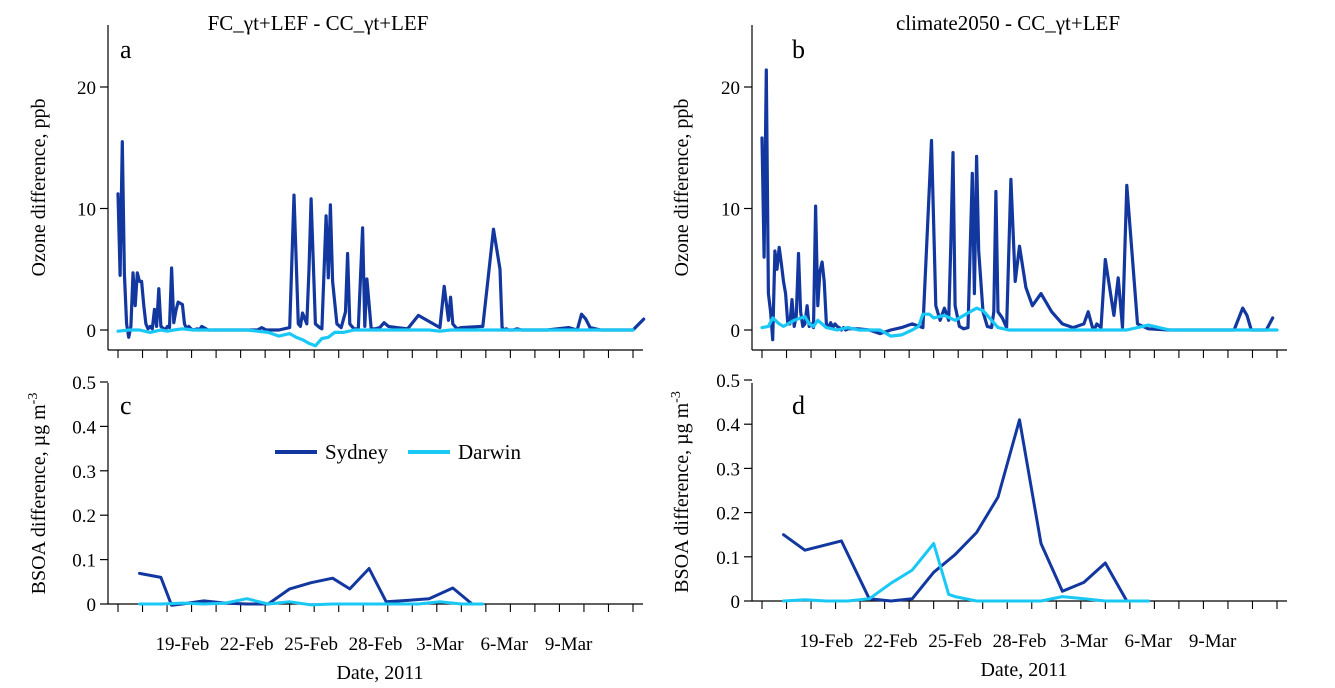 This screenshot has height=688, width=1335. What do you see at coordinates (398, 452) in the screenshot?
I see `legend: Sydney Darwin` at bounding box center [398, 452].